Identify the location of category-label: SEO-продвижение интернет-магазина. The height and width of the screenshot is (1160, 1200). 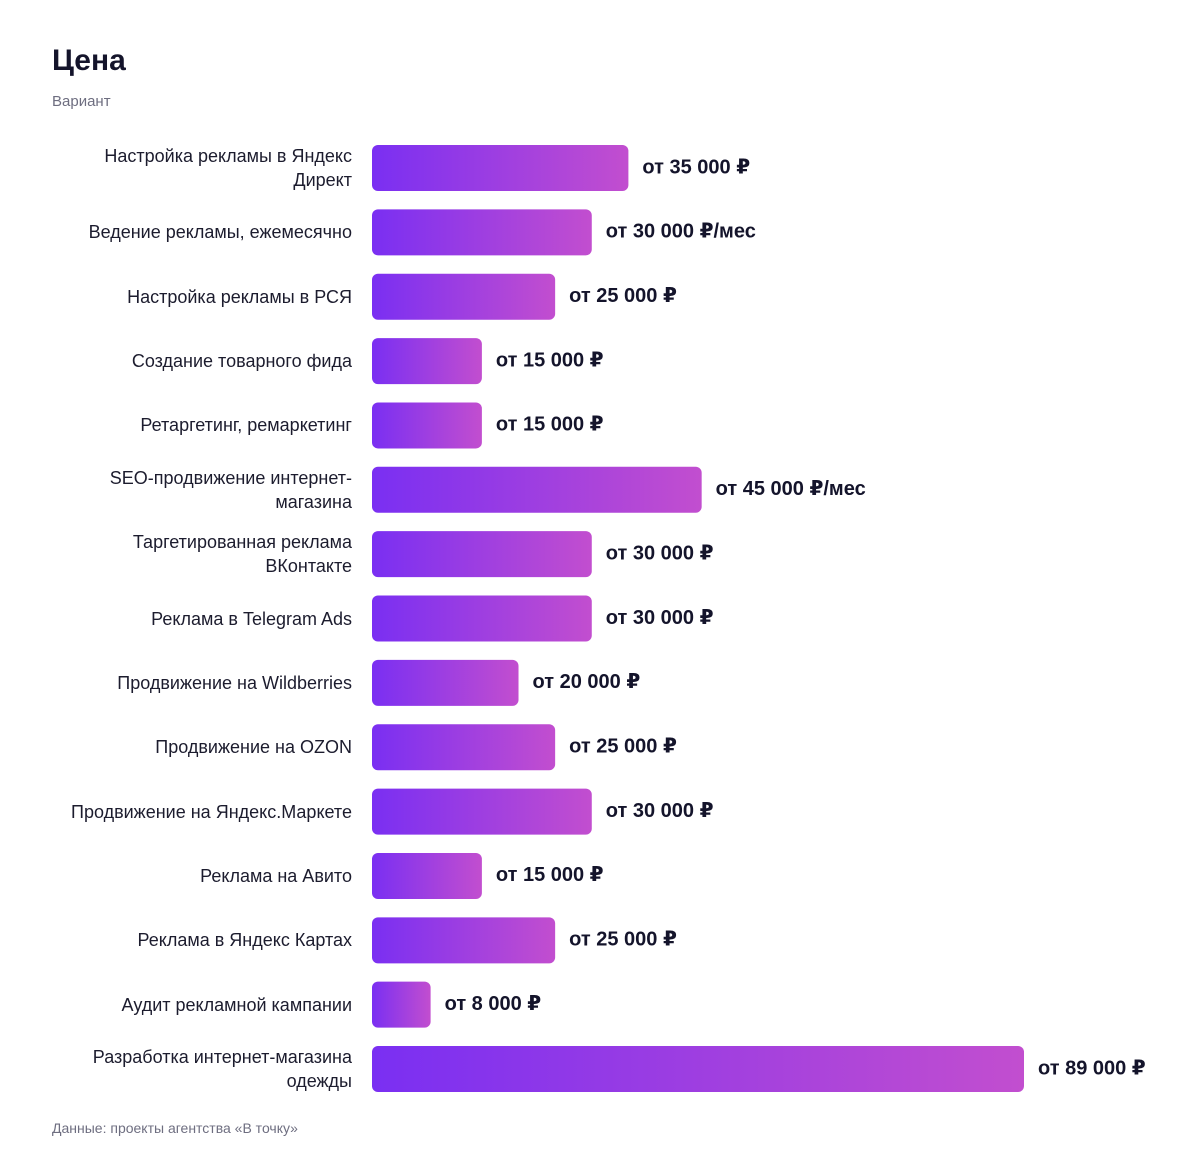
(230, 489).